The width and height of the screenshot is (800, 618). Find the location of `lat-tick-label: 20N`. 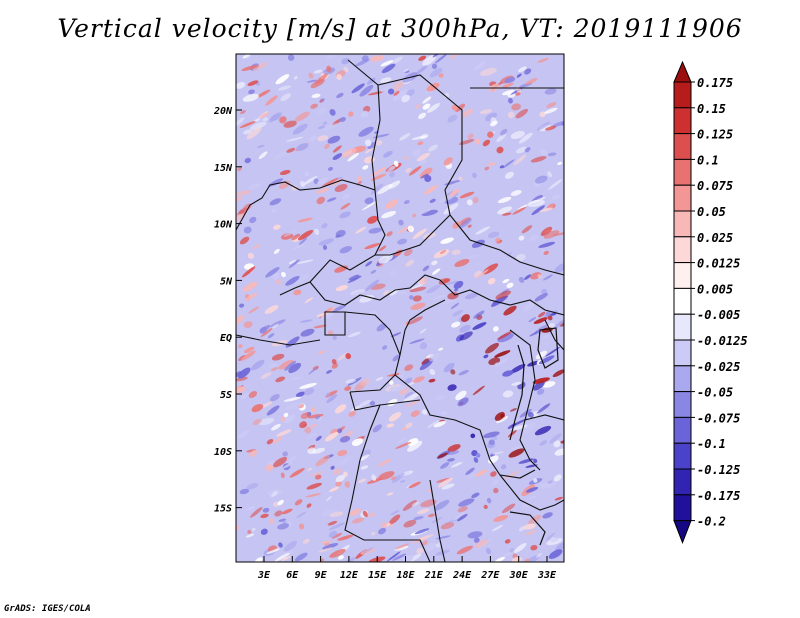

lat-tick-label: 20N is located at coordinates (223, 111).